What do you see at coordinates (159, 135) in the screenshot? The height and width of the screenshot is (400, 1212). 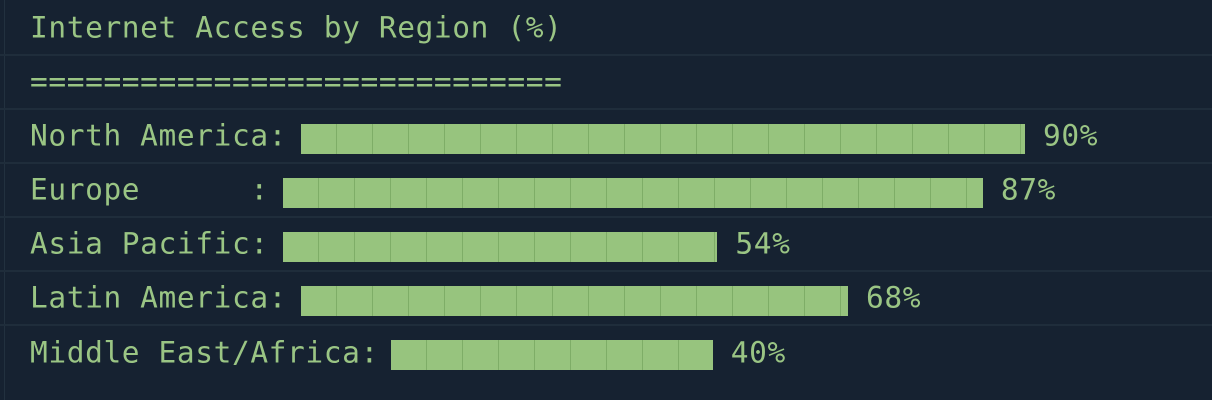 I see `row-label: North America:` at bounding box center [159, 135].